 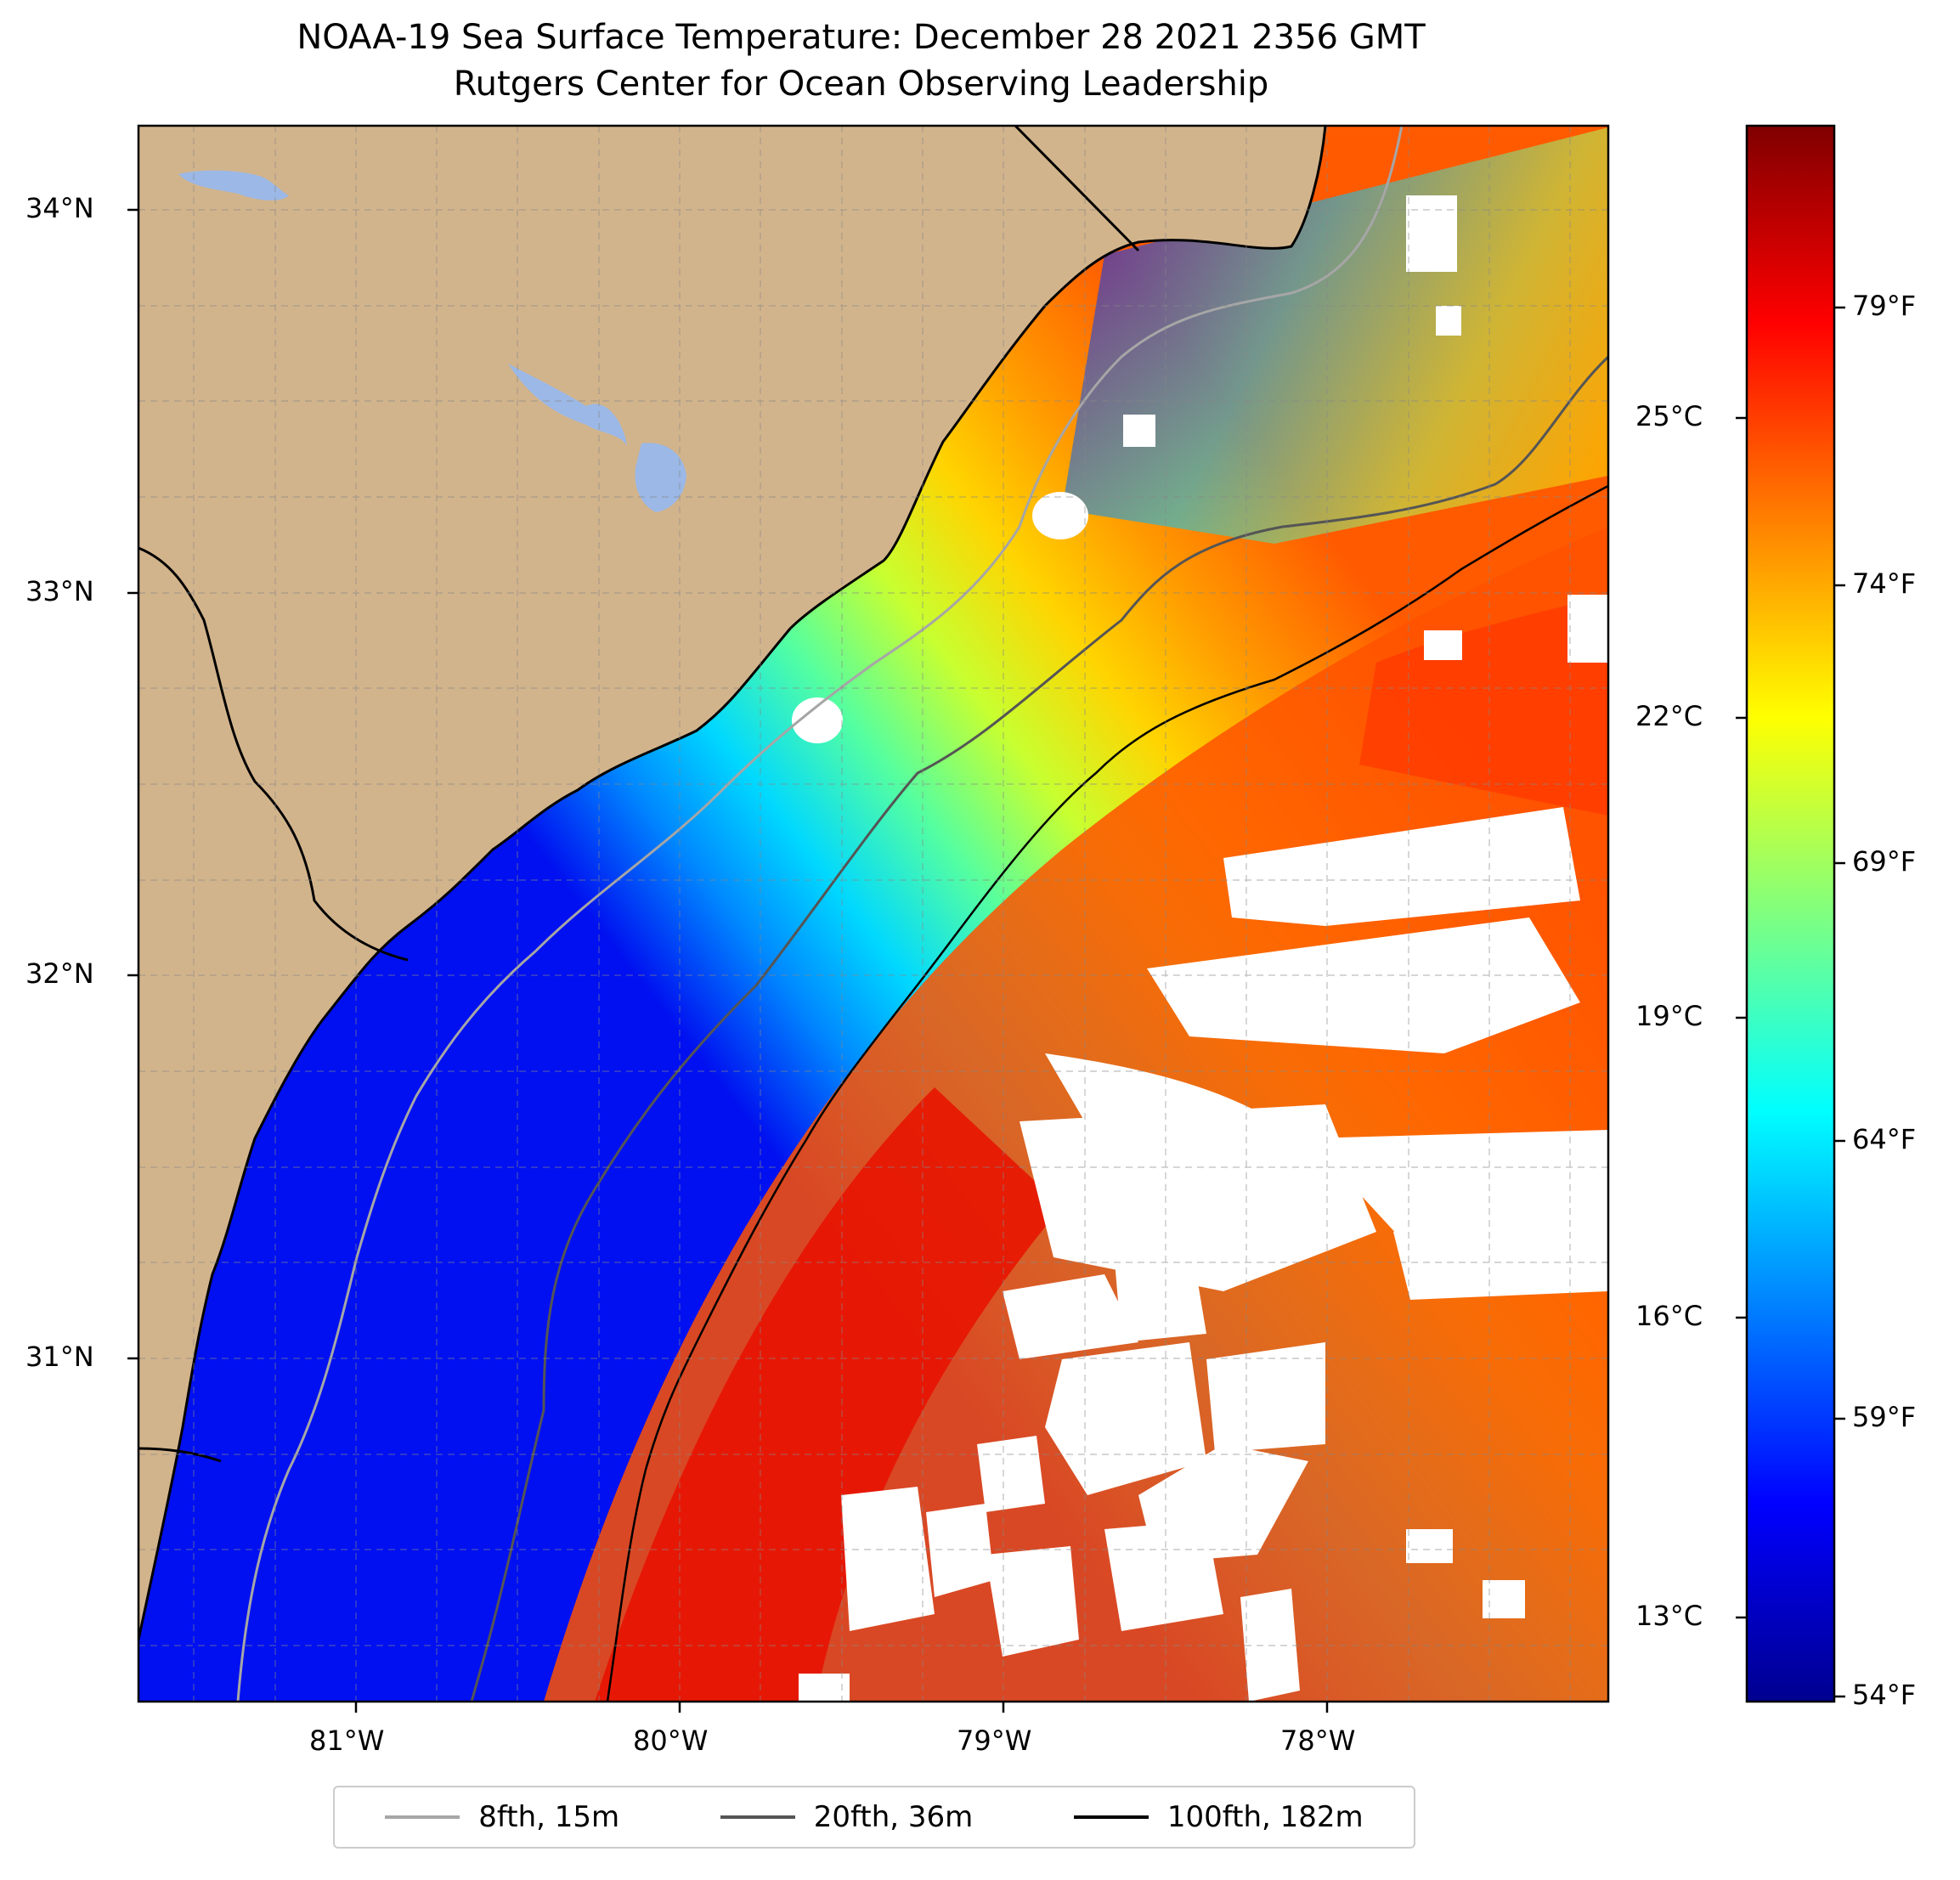 I want to click on legend-item-20fth: 20fth, 36m, so click(x=847, y=1817).